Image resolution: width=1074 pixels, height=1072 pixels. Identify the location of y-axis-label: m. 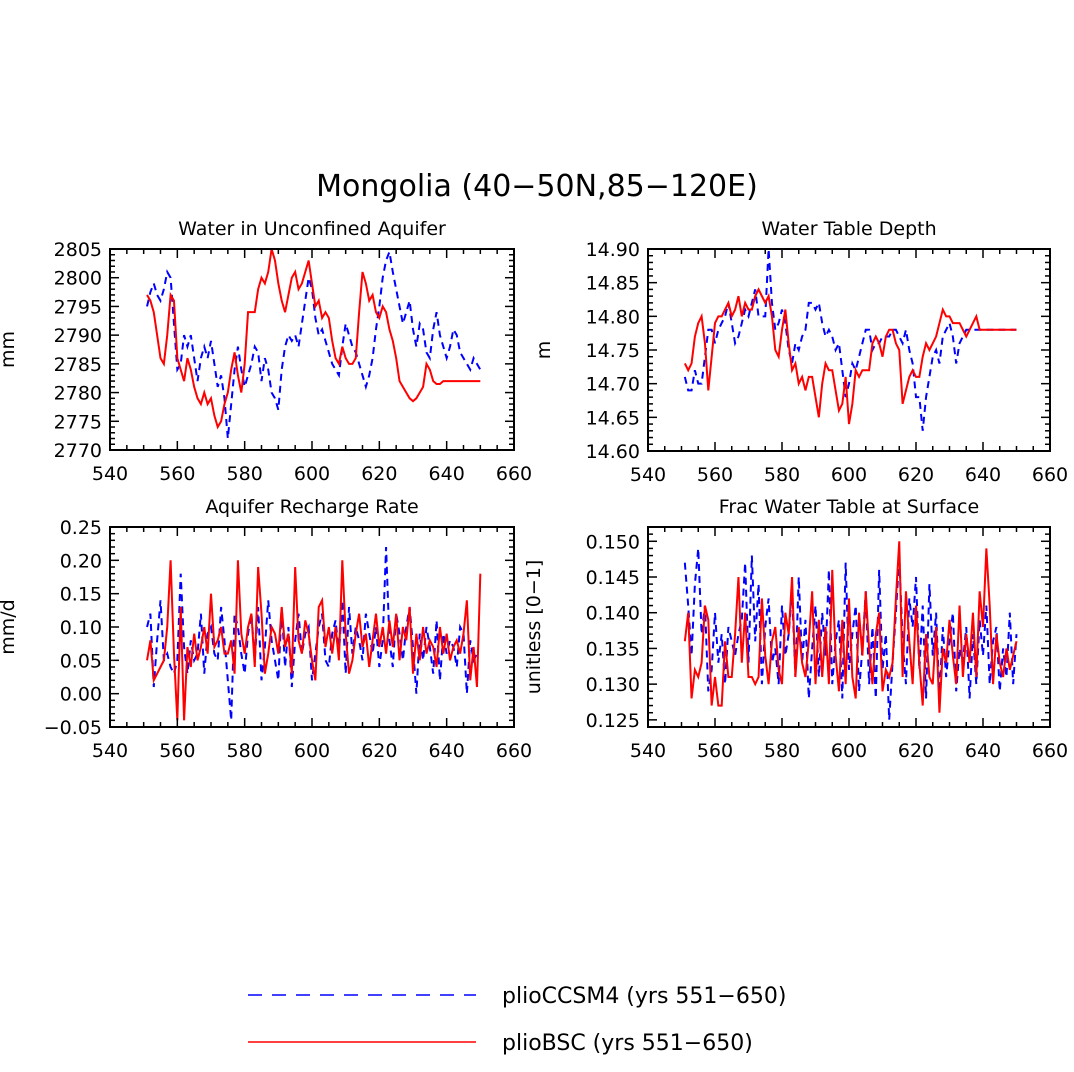
(544, 350).